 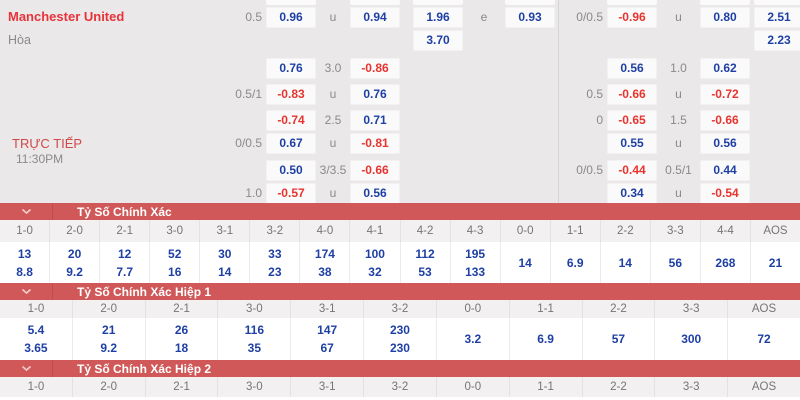 I want to click on score-odds-cell: 33 23, so click(x=275, y=262).